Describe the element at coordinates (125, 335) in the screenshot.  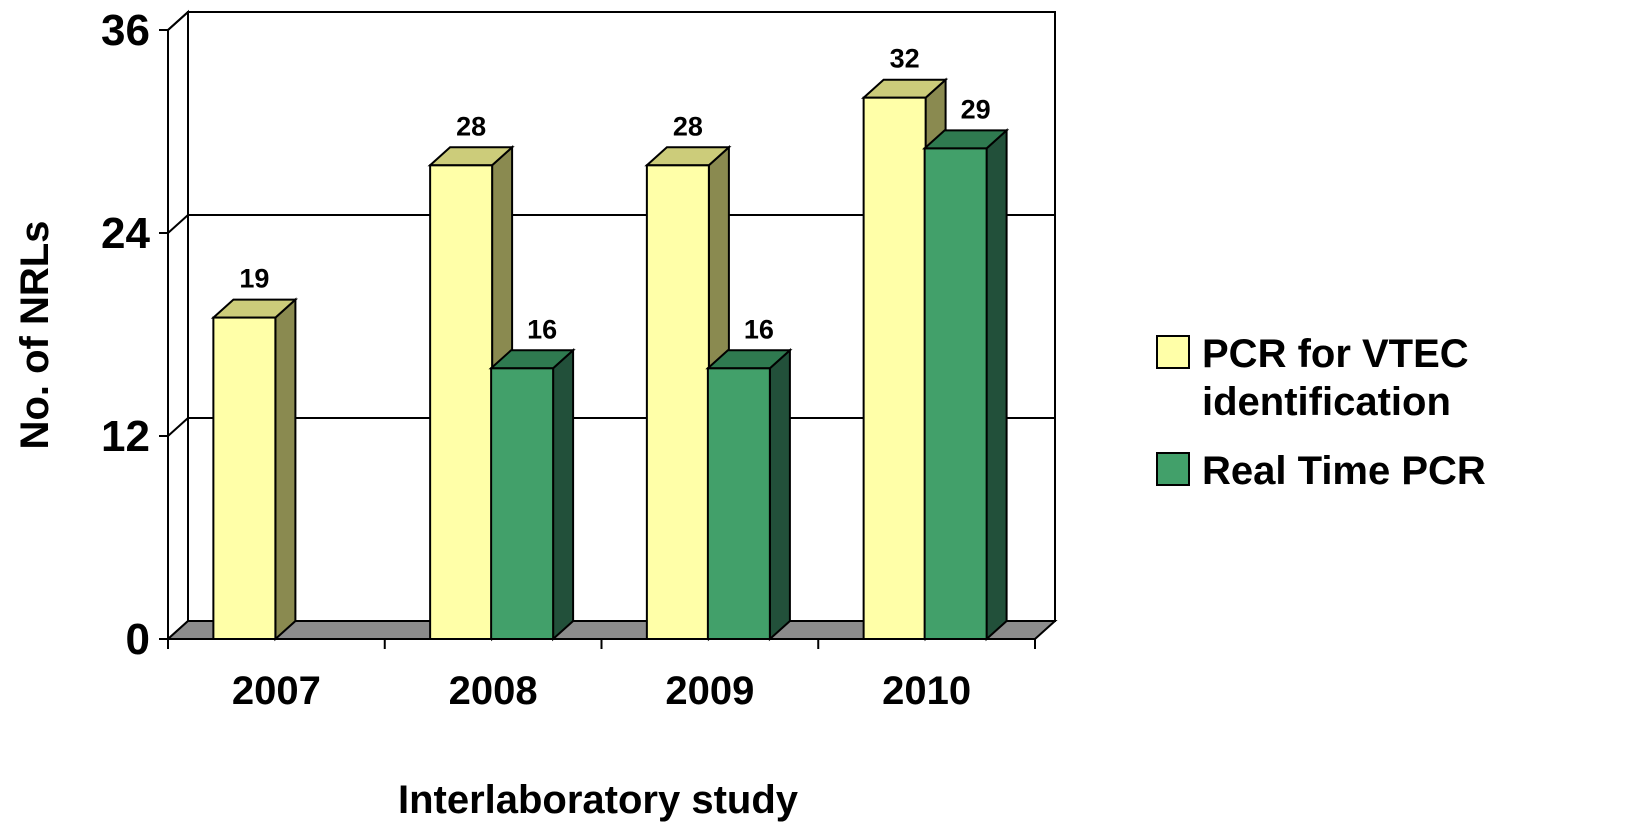
I see `y-tick-labels: 0 12 24 36` at that location.